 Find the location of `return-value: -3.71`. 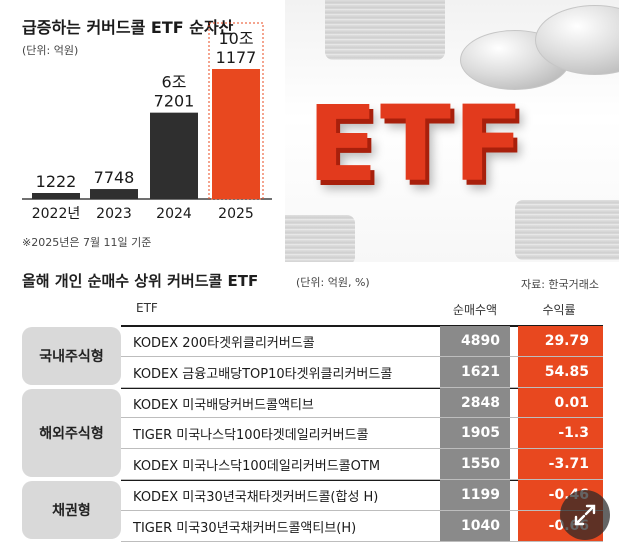

return-value: -3.71 is located at coordinates (560, 464).